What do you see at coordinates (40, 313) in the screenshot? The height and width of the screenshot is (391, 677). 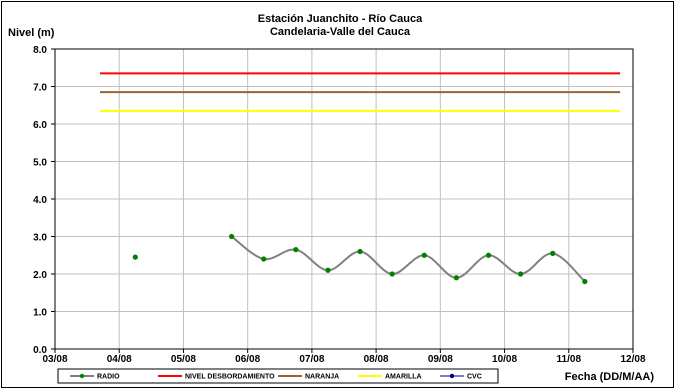 I see `y-tick-label: 1.0` at bounding box center [40, 313].